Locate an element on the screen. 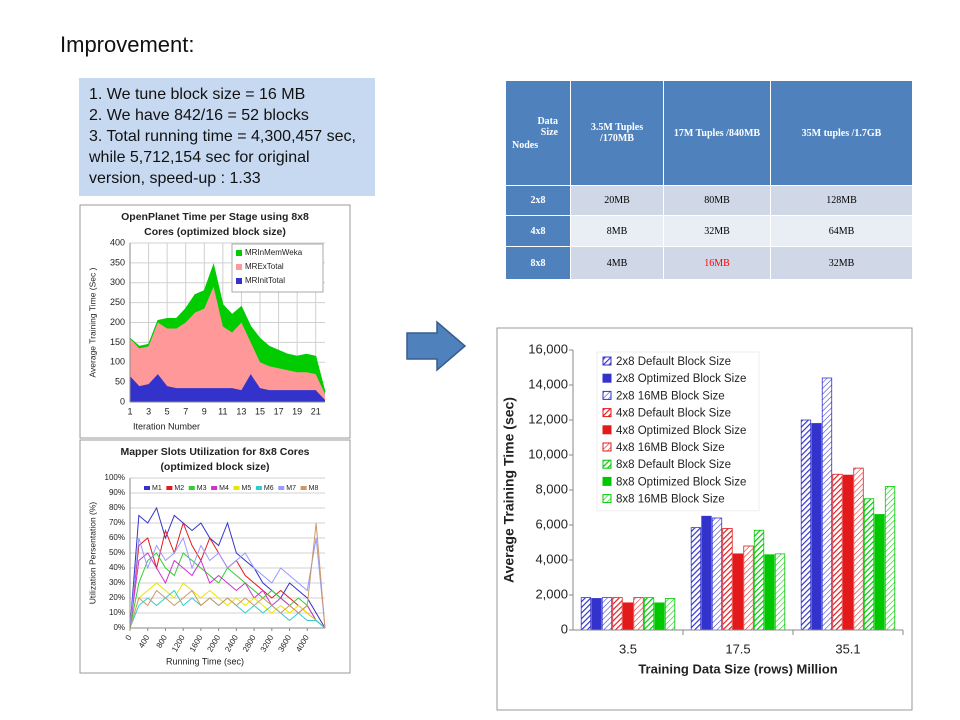 This screenshot has height=720, width=960. y-tick-label: 90% is located at coordinates (117, 492).